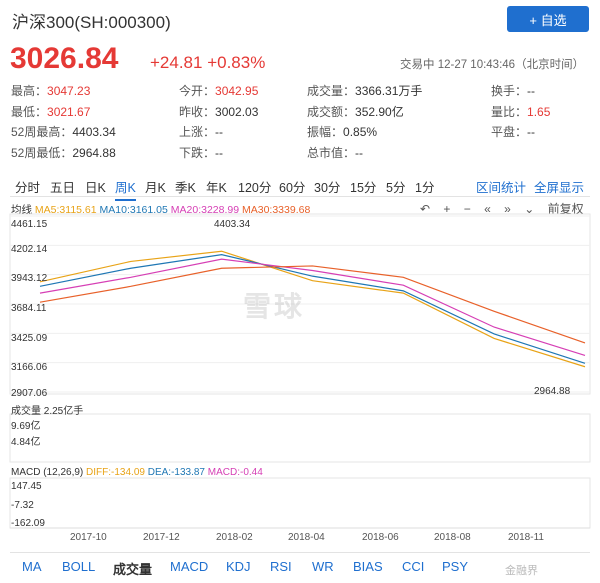 This screenshot has width=600, height=583. Describe the element at coordinates (342, 131) in the screenshot. I see `stat-cell: 振幅：0.85%` at that location.